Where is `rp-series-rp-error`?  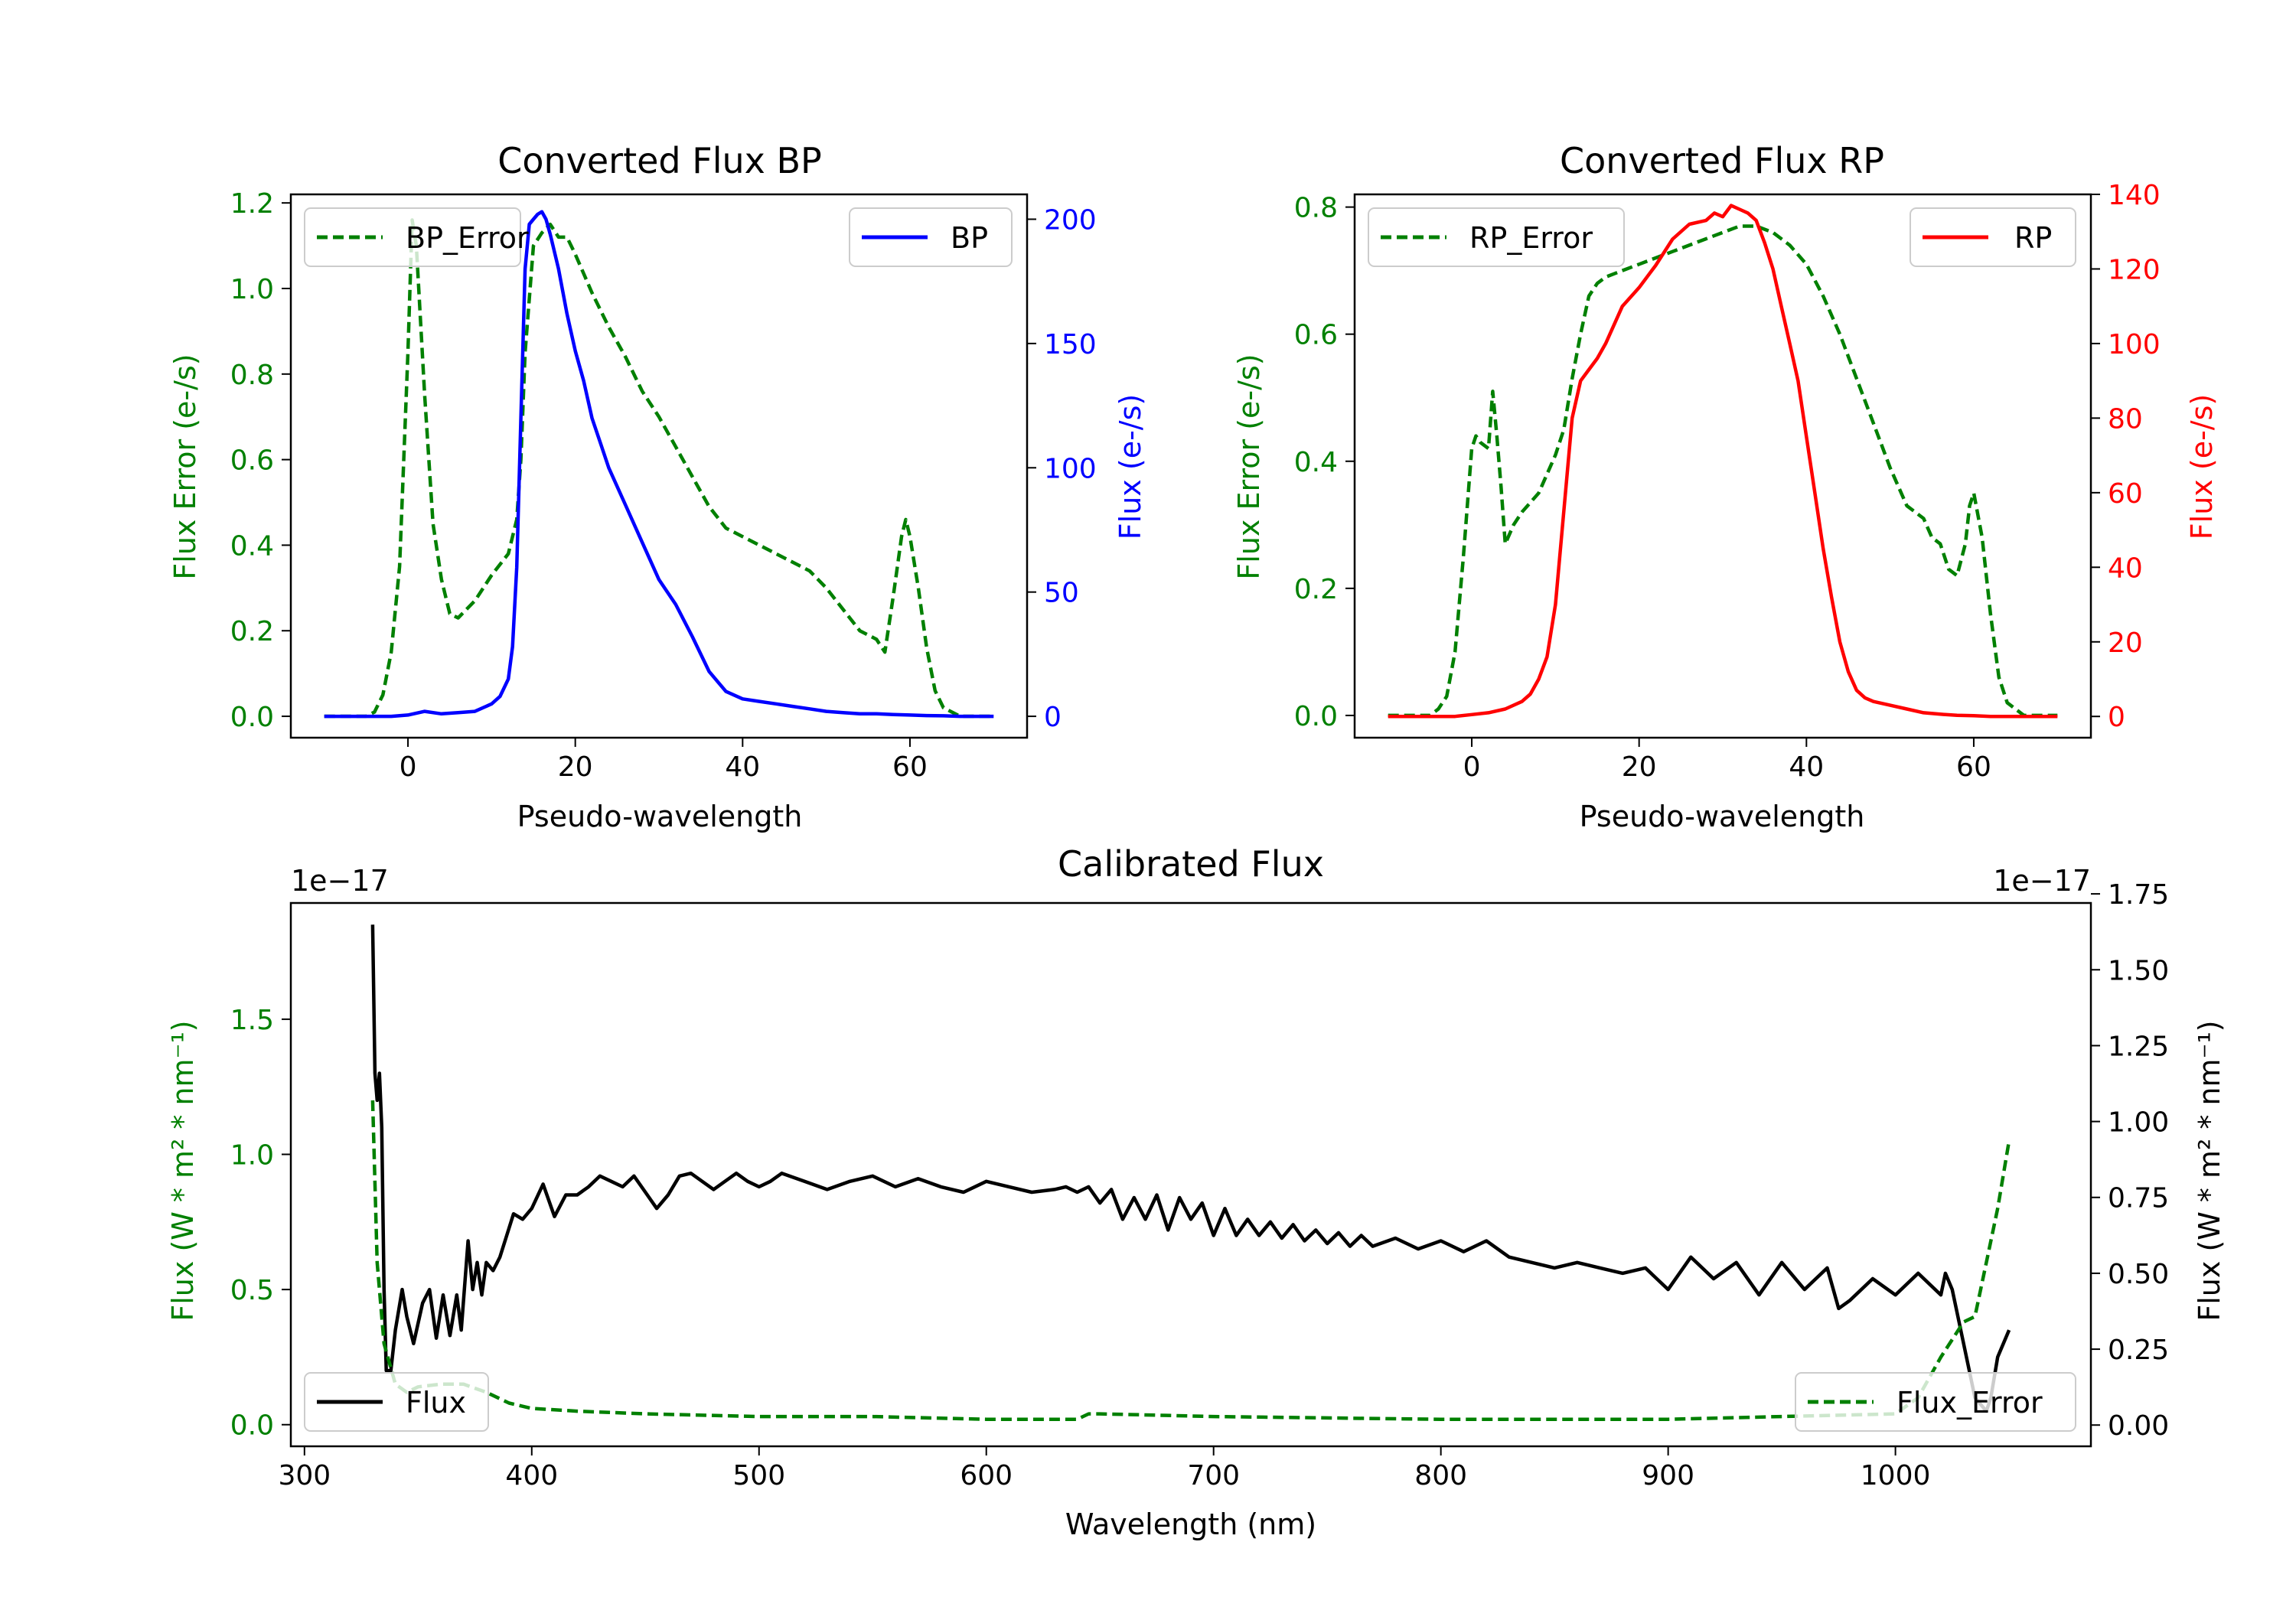
rp-series-rp-error is located at coordinates (1723, 471).